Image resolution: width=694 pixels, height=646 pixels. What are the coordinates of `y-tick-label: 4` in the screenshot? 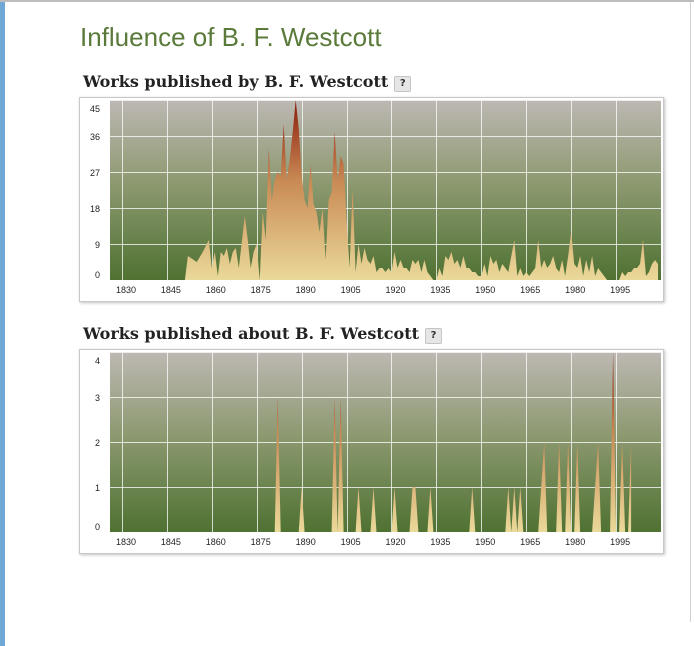 It's located at (97, 361).